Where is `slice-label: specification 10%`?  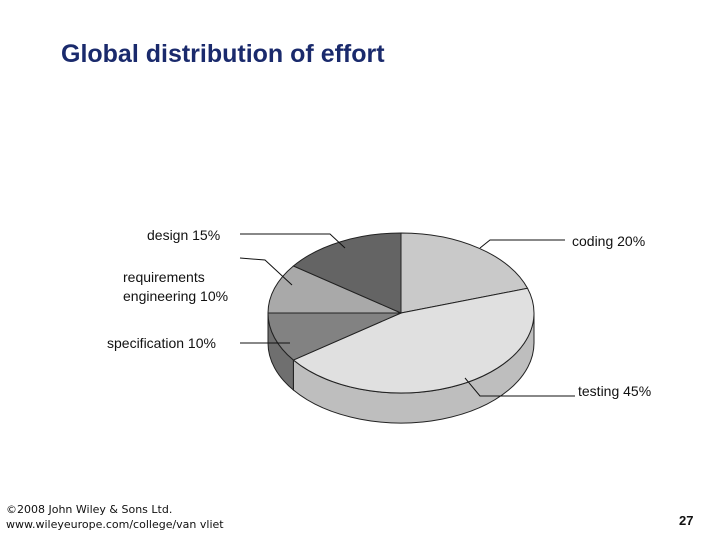
slice-label: specification 10% is located at coordinates (161, 343).